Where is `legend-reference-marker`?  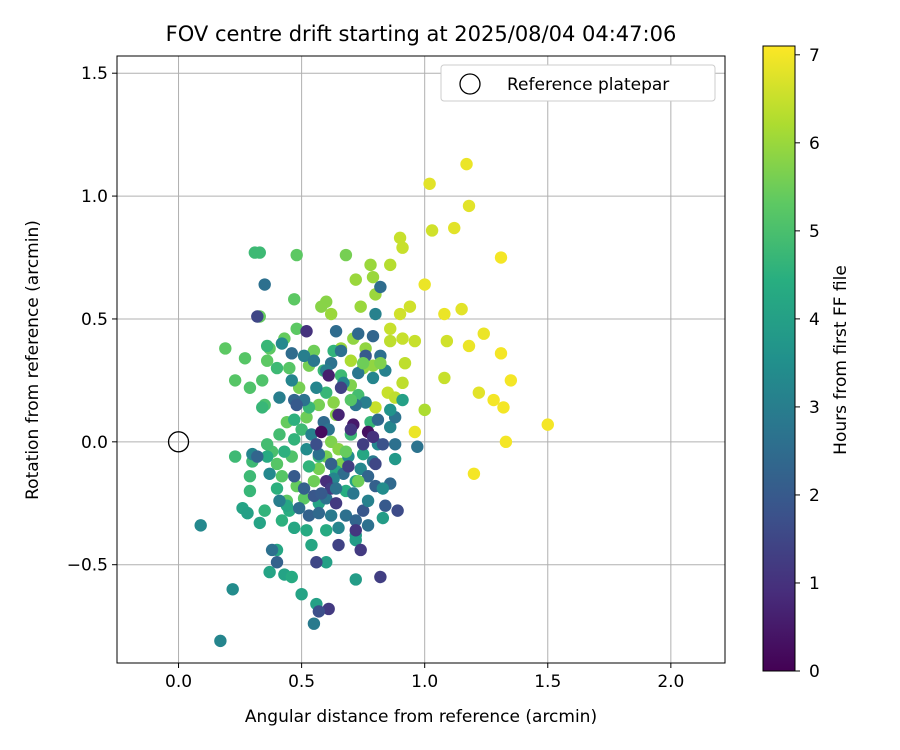 legend-reference-marker is located at coordinates (470, 84).